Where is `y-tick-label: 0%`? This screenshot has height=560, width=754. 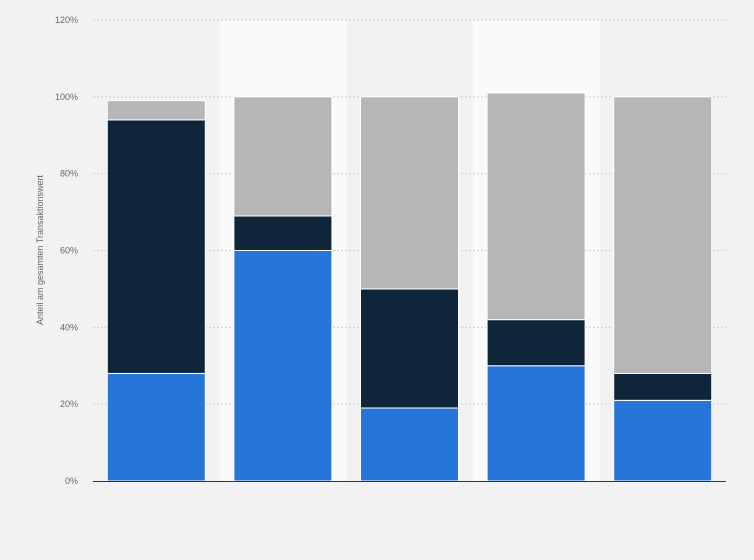
y-tick-label: 0% is located at coordinates (71, 481).